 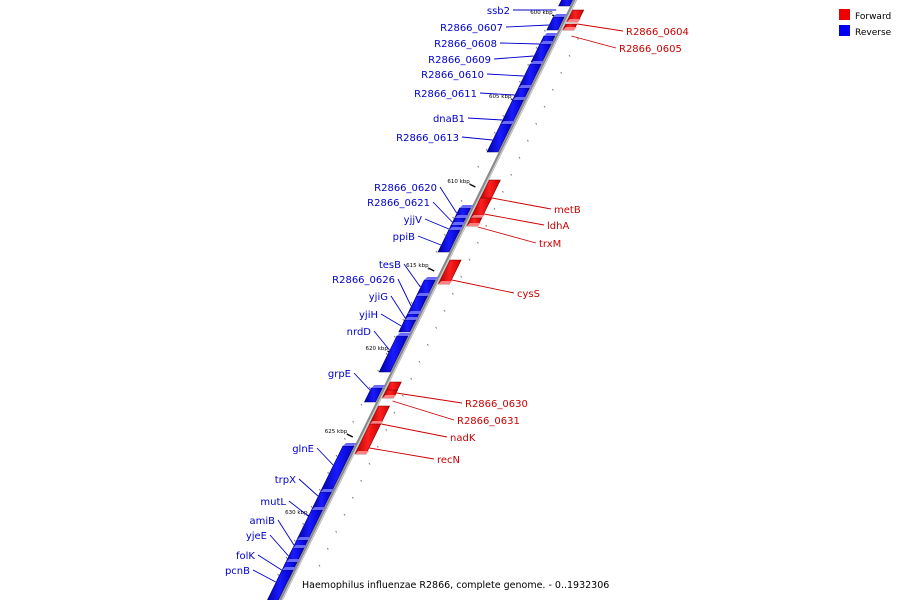 What do you see at coordinates (449, 119) in the screenshot?
I see `gene-label: dnaB1` at bounding box center [449, 119].